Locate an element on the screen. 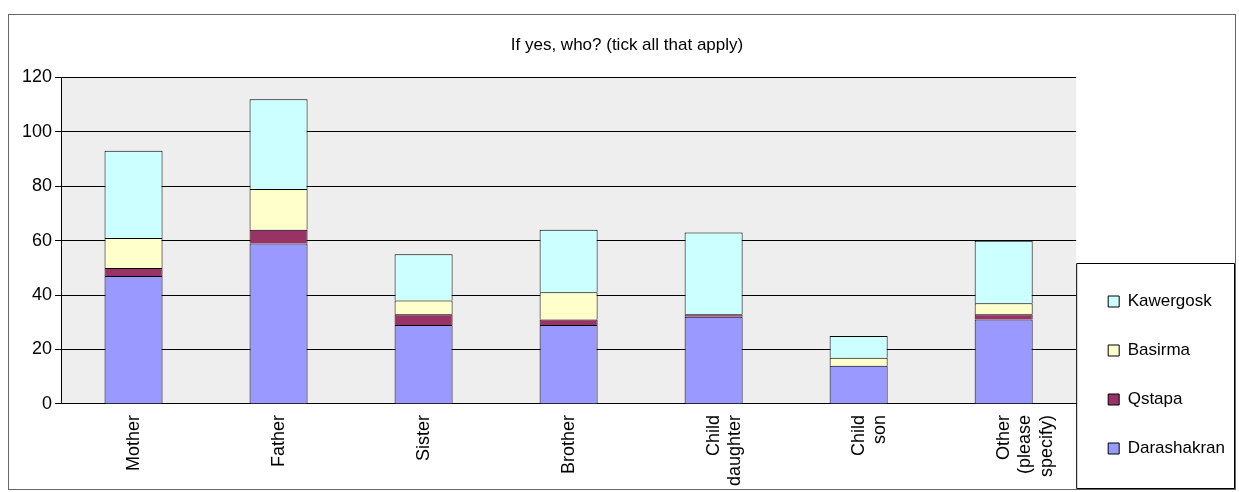 Image resolution: width=1239 pixels, height=492 pixels. x-tick-label: Child son is located at coordinates (868, 435).